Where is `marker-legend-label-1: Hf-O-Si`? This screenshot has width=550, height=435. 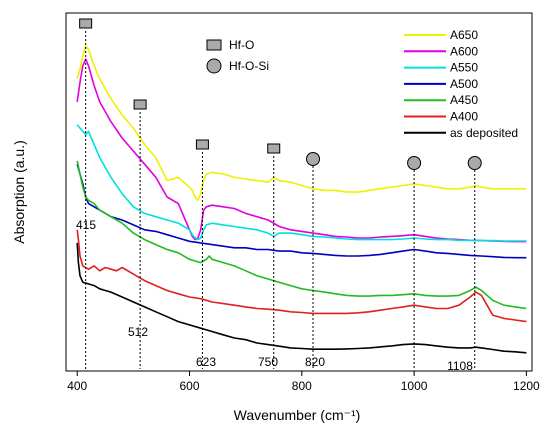 marker-legend-label-1: Hf-O-Si is located at coordinates (249, 66).